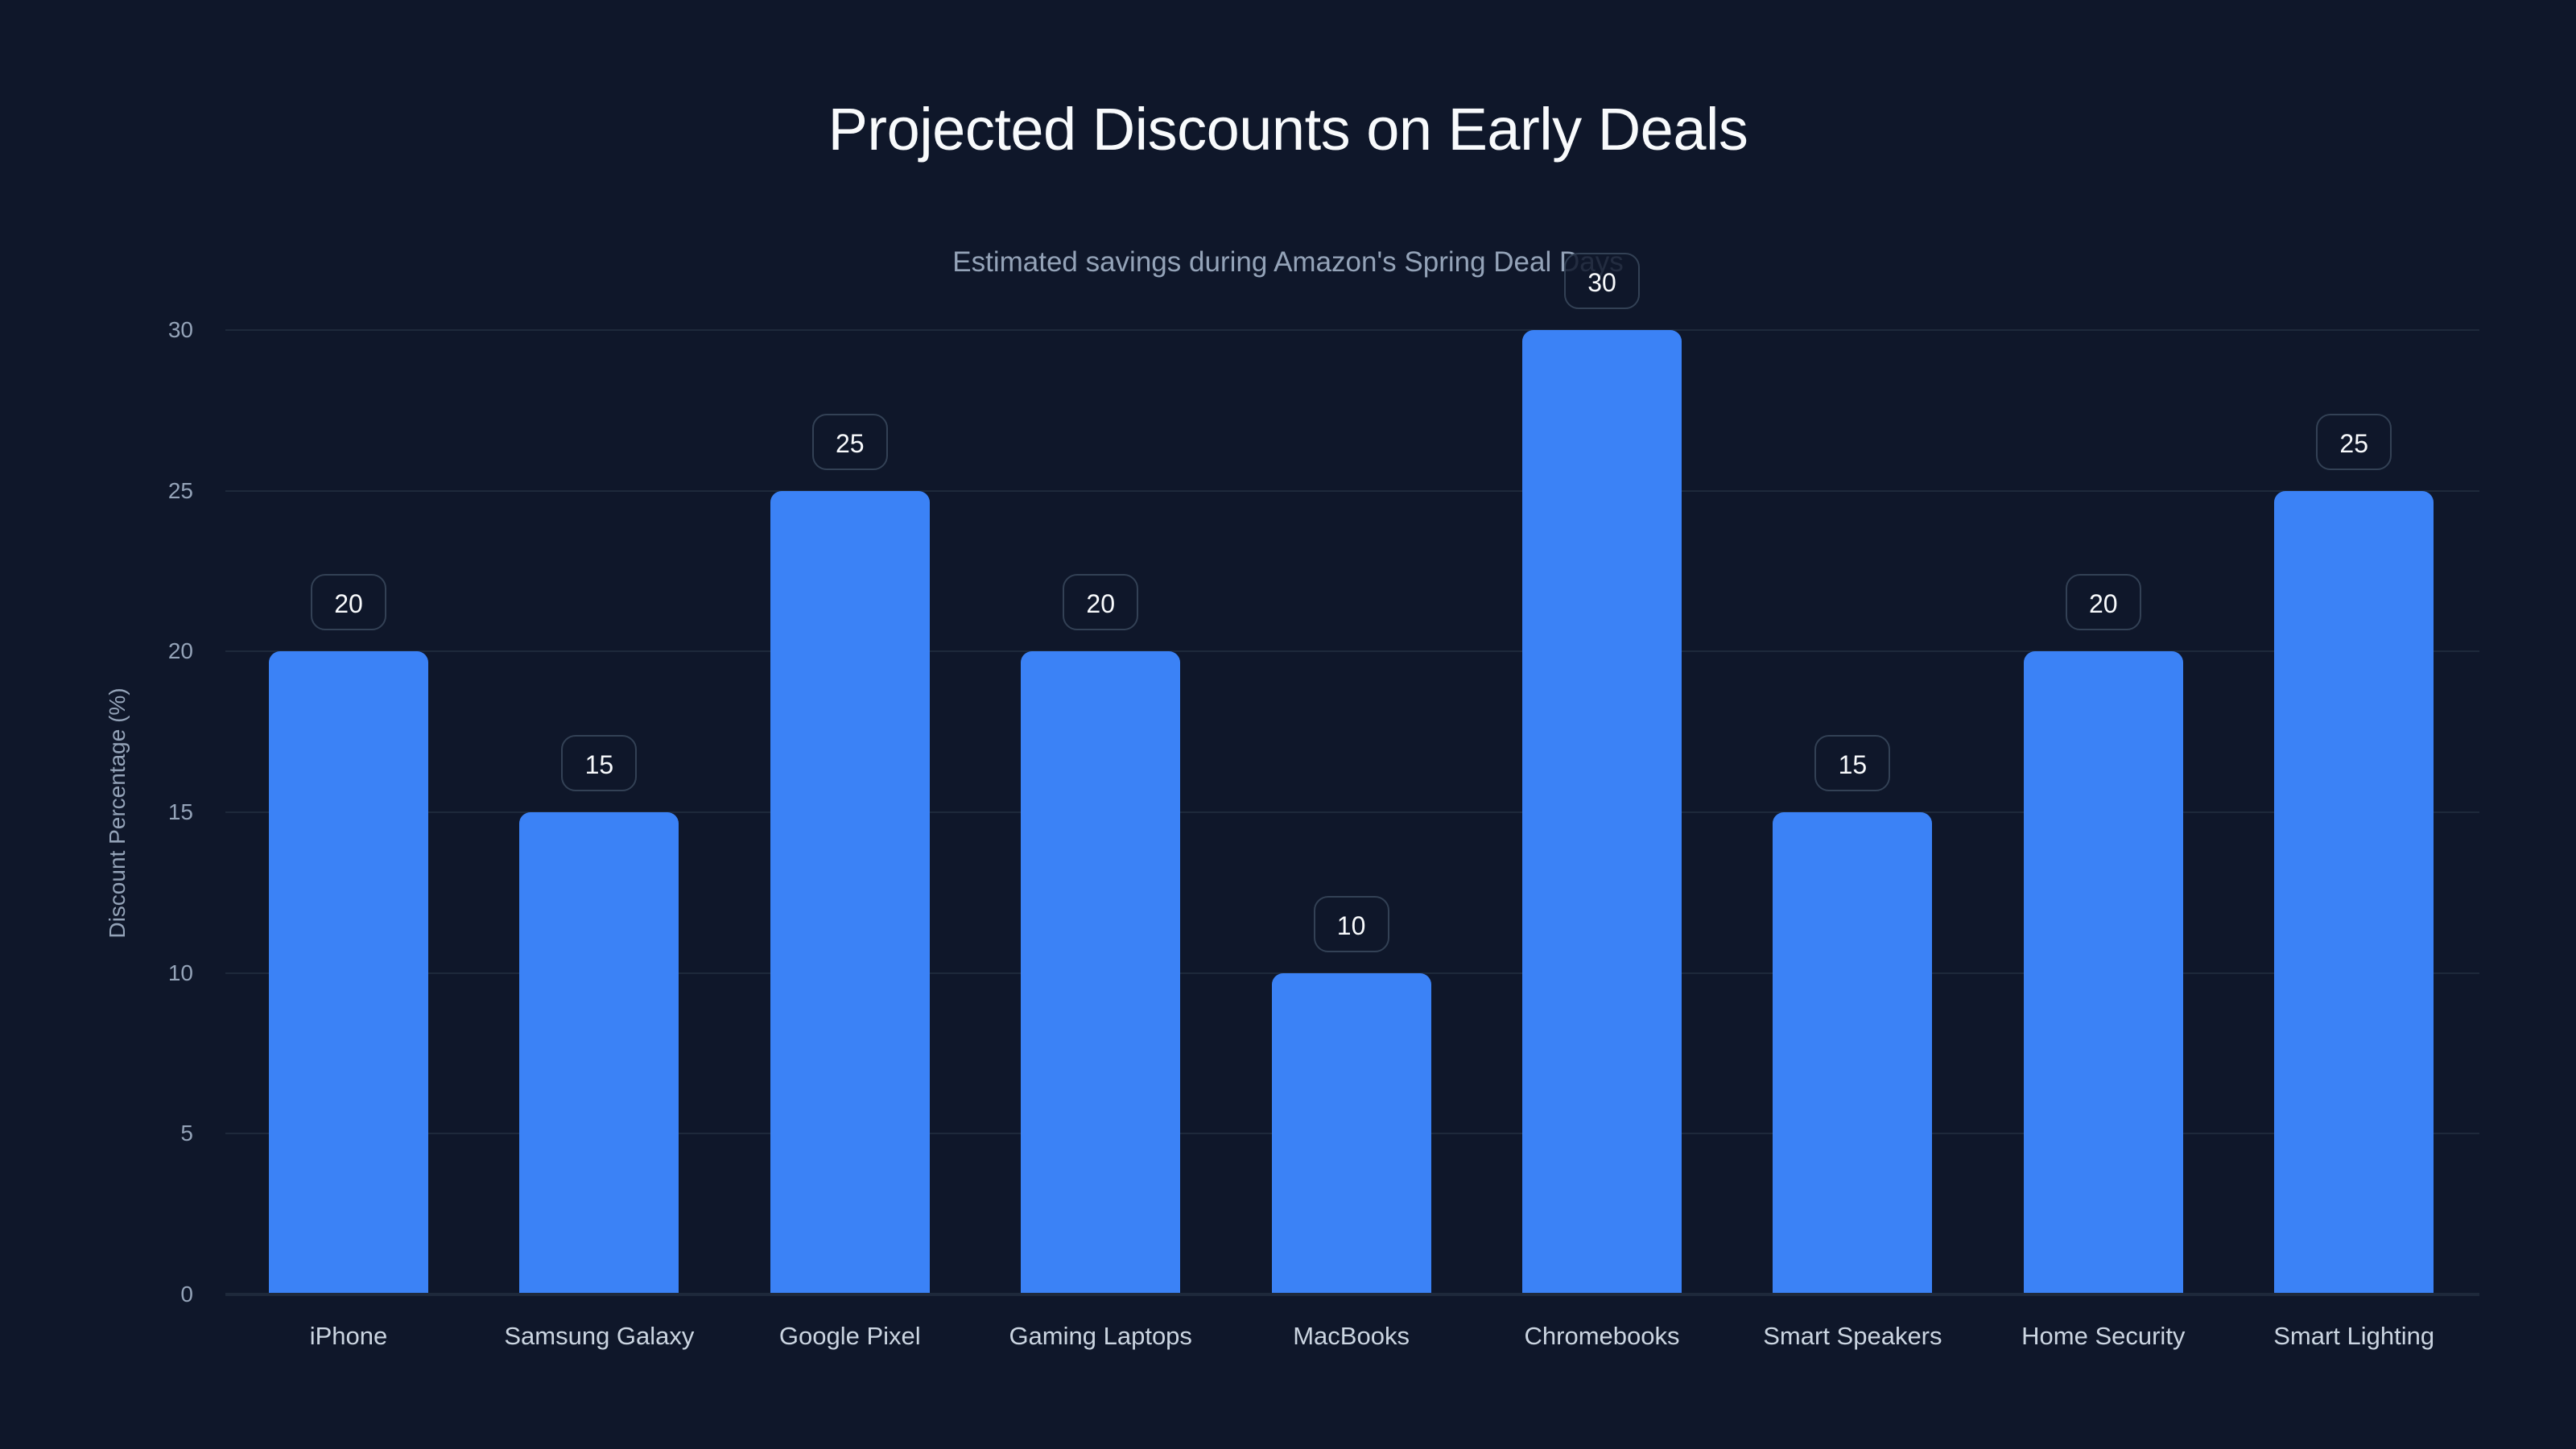 The width and height of the screenshot is (2576, 1449). What do you see at coordinates (180, 329) in the screenshot?
I see `y-tick-label: 30` at bounding box center [180, 329].